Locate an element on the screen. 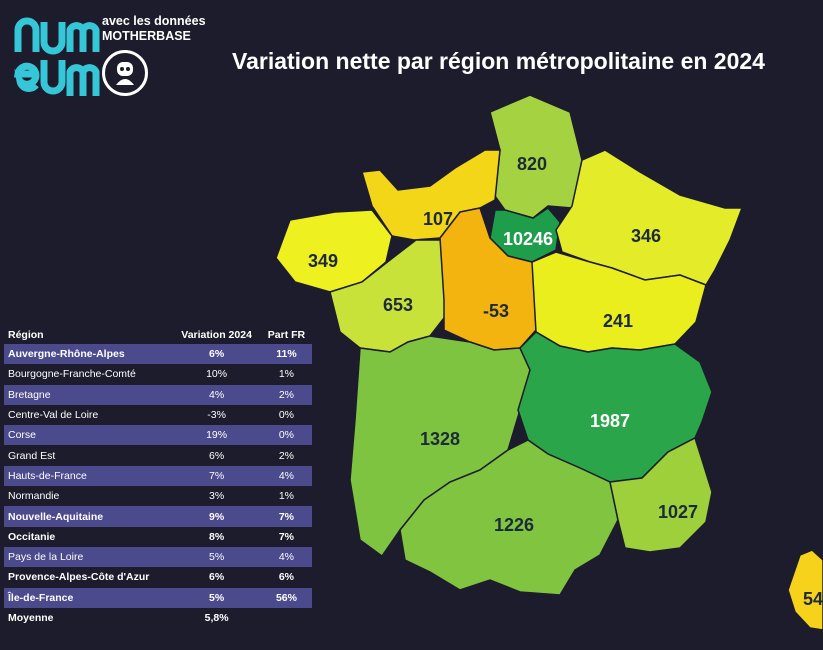 This screenshot has height=650, width=823. table-row: Centre-Val de Loire -3% 0% is located at coordinates (158, 415).